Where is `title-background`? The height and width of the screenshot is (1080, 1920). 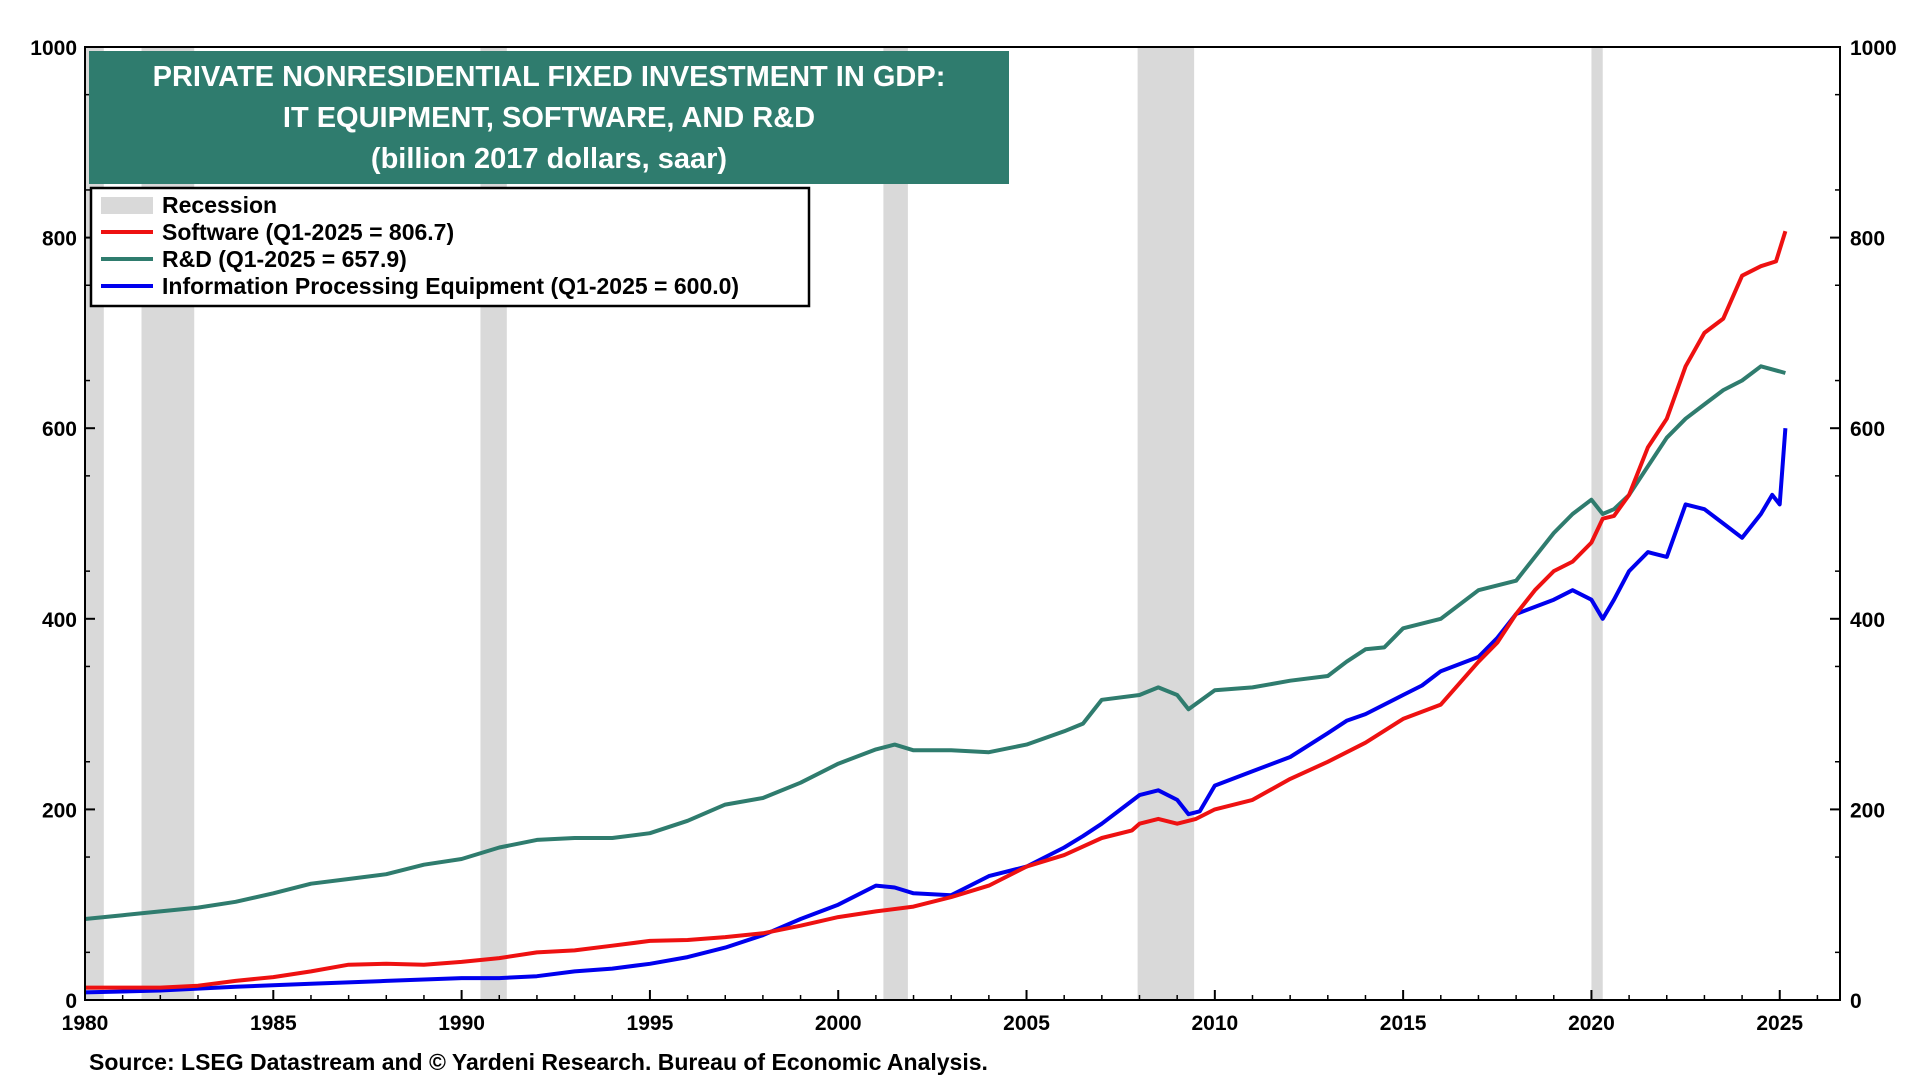
title-background is located at coordinates (549, 117).